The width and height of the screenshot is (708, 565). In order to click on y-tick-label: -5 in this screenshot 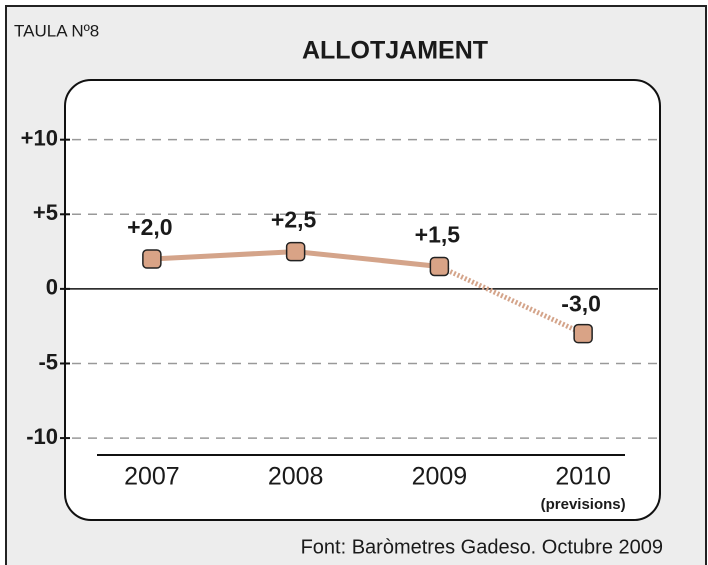, I will do `click(48, 361)`.